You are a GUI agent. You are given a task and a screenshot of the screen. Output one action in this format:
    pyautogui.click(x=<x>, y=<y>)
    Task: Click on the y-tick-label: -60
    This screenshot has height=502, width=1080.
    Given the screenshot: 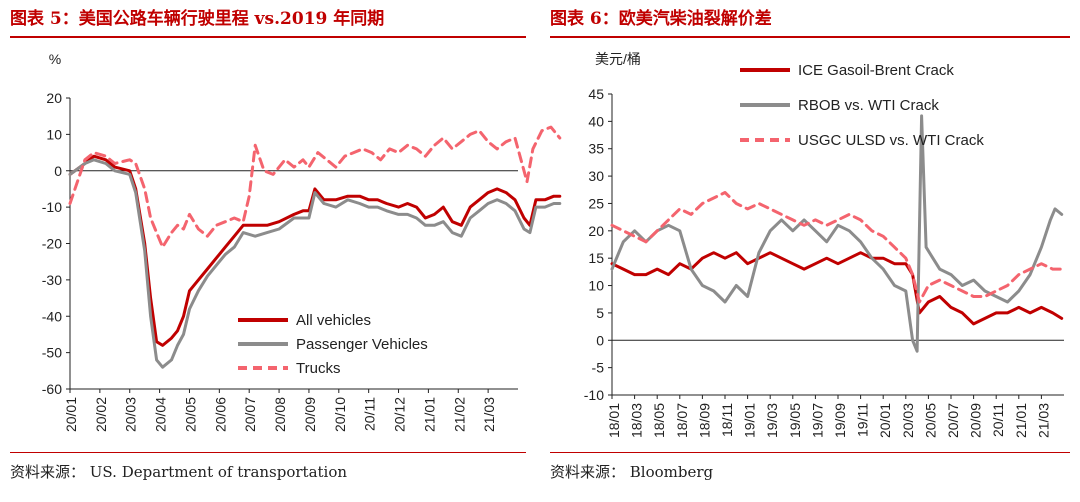 What is the action you would take?
    pyautogui.click(x=52, y=389)
    